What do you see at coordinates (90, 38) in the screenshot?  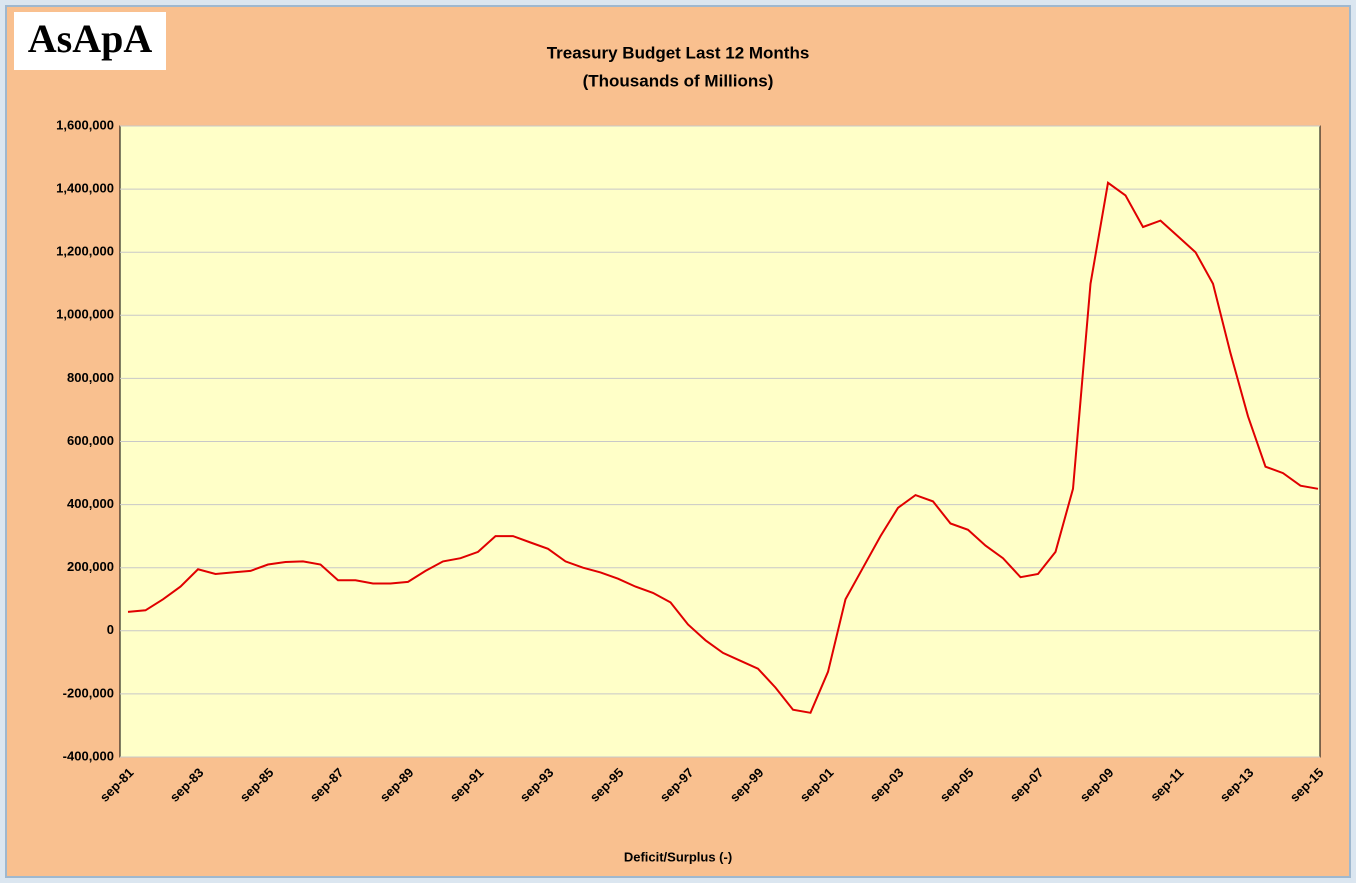 I see `logo: AsApA` at bounding box center [90, 38].